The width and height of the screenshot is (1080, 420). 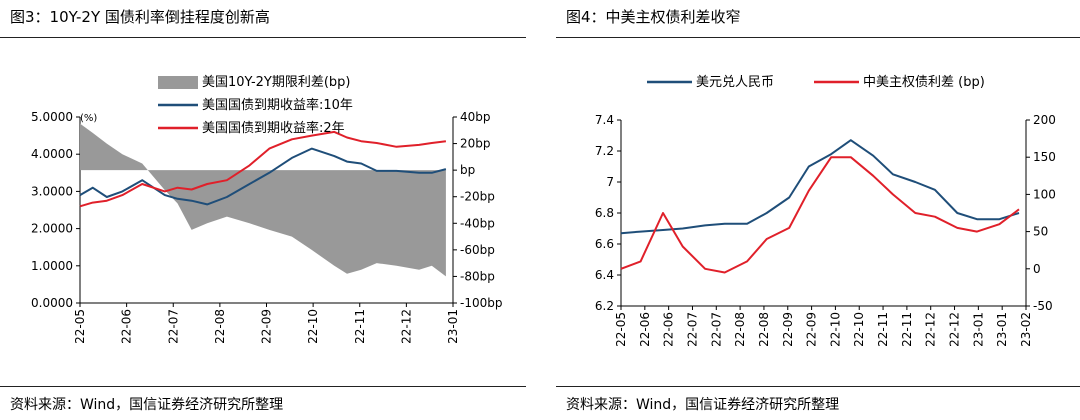 What do you see at coordinates (276, 82) in the screenshot?
I see `legend-label-0: 美国10Y-2Y期限利差(bp)` at bounding box center [276, 82].